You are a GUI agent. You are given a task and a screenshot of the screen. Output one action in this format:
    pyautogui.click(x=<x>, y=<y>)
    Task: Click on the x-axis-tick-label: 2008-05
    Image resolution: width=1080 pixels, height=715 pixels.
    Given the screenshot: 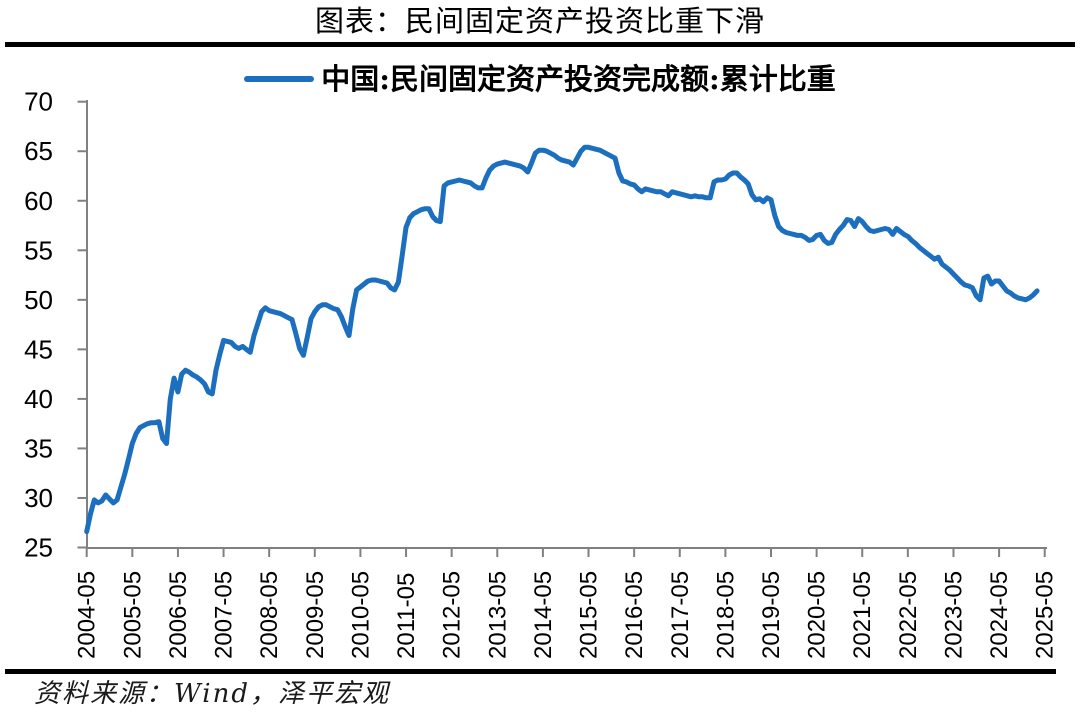 What is the action you would take?
    pyautogui.click(x=269, y=615)
    